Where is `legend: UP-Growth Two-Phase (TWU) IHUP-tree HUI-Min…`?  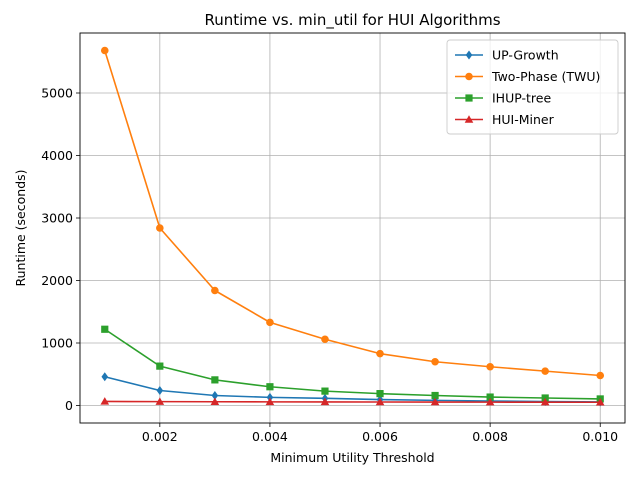 legend: UP-Growth Two-Phase (TWU) IHUP-tree HUI-Min… is located at coordinates (532, 87).